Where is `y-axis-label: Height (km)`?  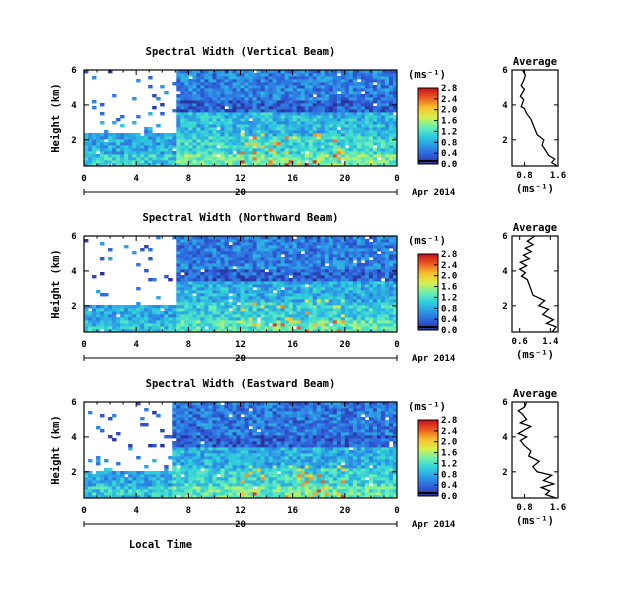
y-axis-label: Height (km) is located at coordinates (56, 118).